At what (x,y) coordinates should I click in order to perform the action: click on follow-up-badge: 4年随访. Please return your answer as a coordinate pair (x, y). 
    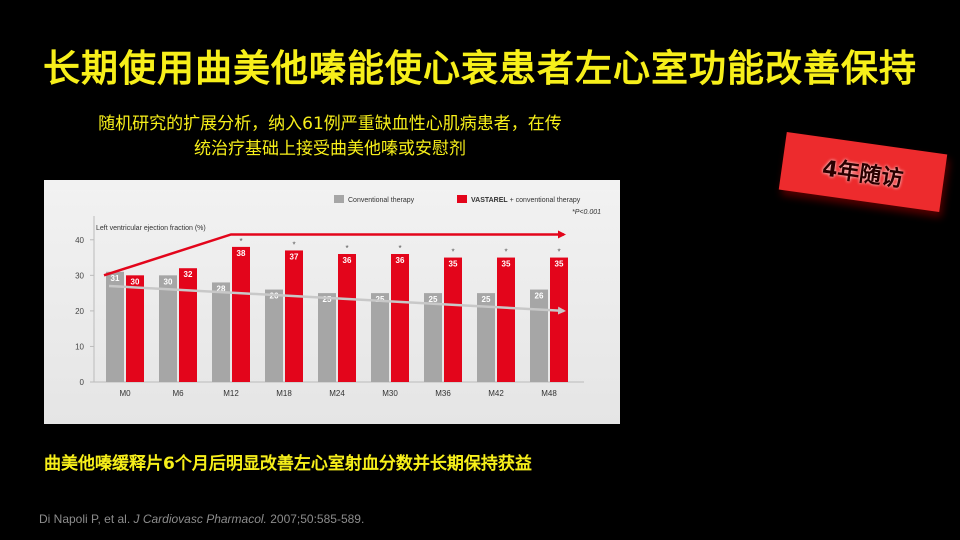
    Looking at the image, I should click on (863, 172).